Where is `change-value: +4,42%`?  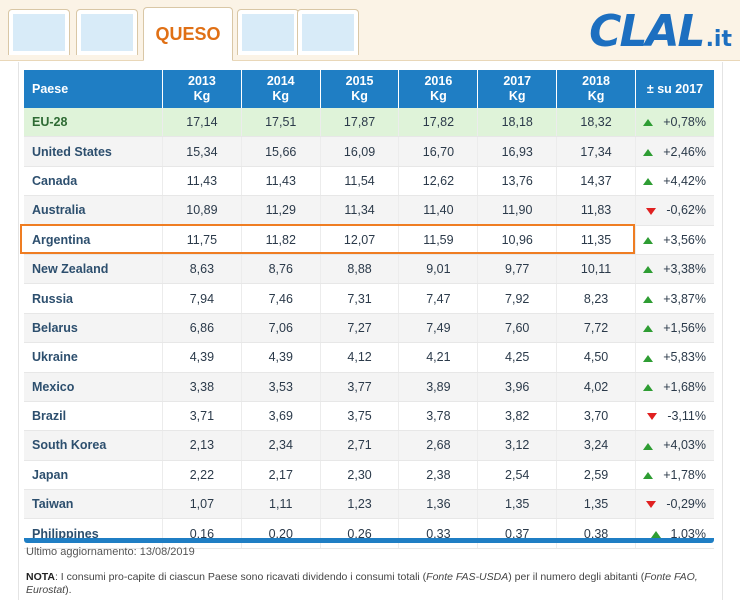 change-value: +4,42% is located at coordinates (684, 180).